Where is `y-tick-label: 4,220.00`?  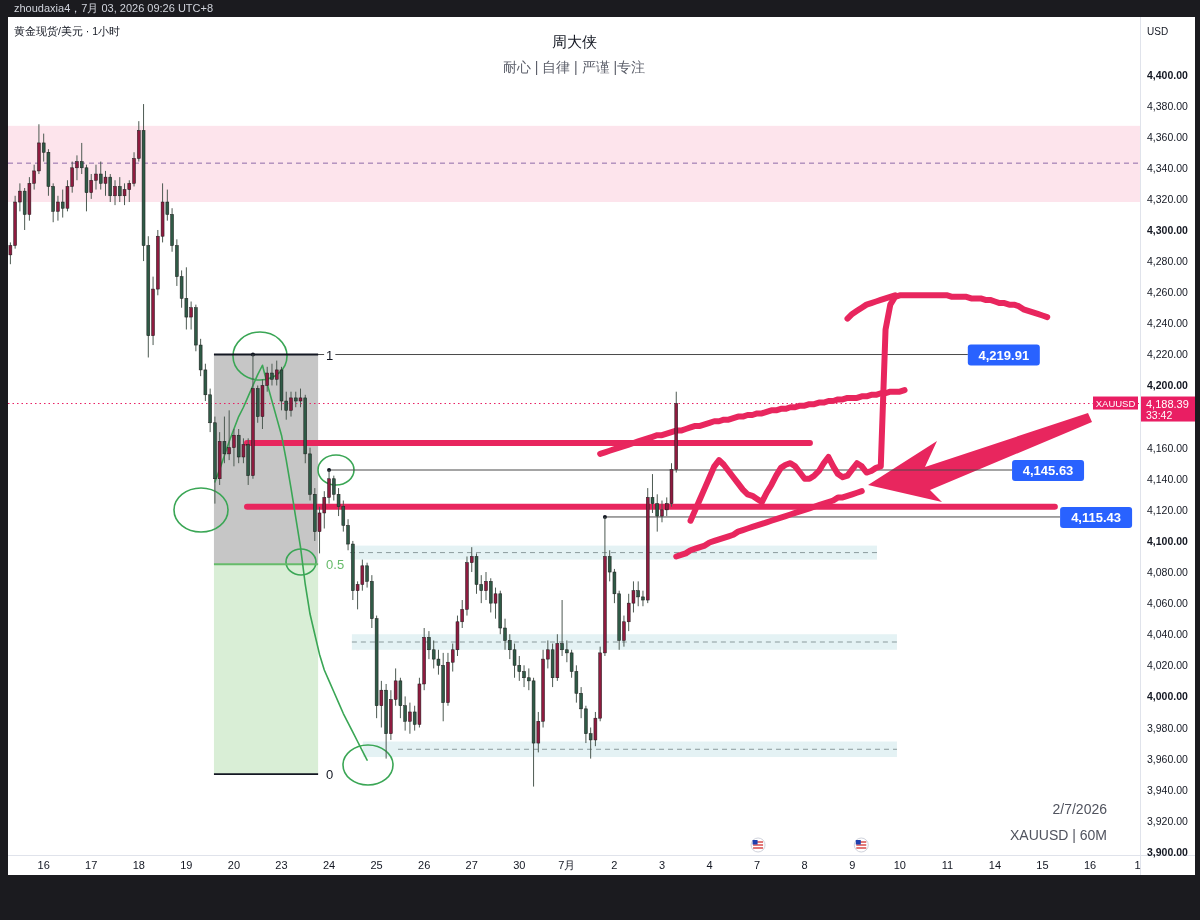 y-tick-label: 4,220.00 is located at coordinates (1168, 354).